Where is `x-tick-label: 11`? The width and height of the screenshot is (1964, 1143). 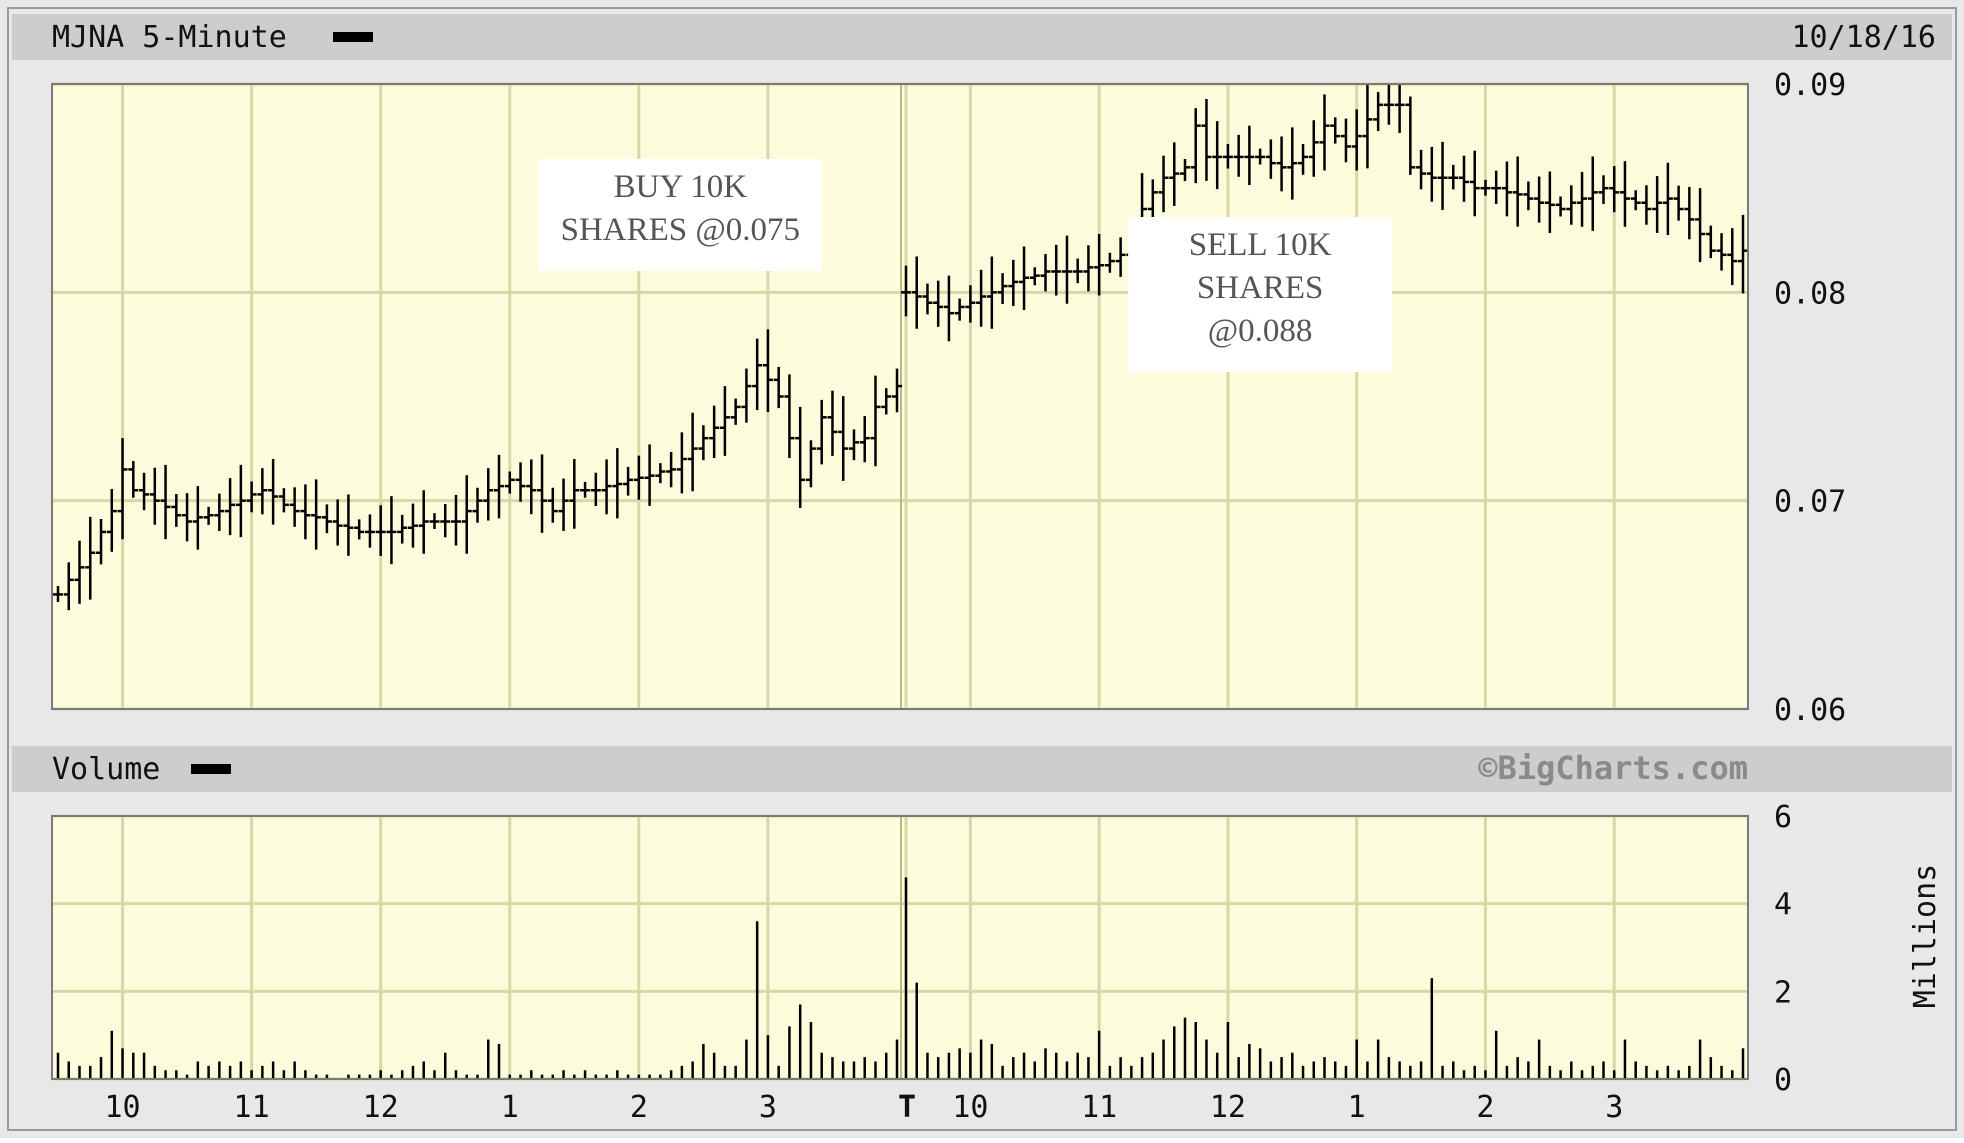 x-tick-label: 11 is located at coordinates (252, 1107).